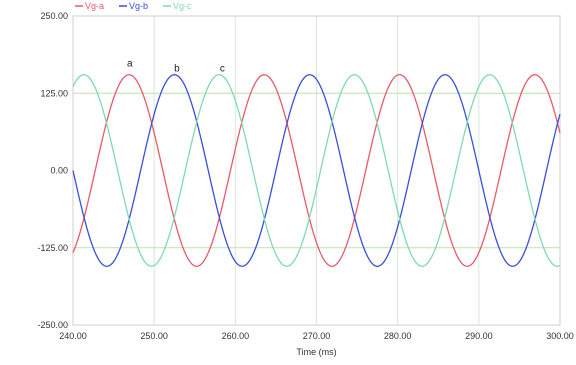 The height and width of the screenshot is (365, 576). I want to click on x-tick-label: 300.00, so click(560, 336).